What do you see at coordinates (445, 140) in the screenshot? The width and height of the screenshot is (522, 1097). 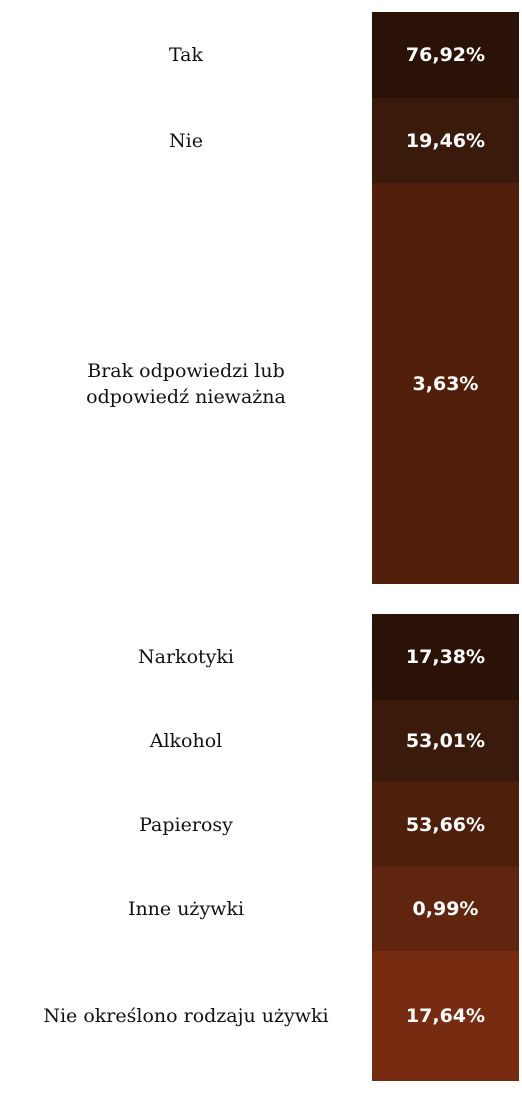 I see `row-value: 19,46%` at bounding box center [445, 140].